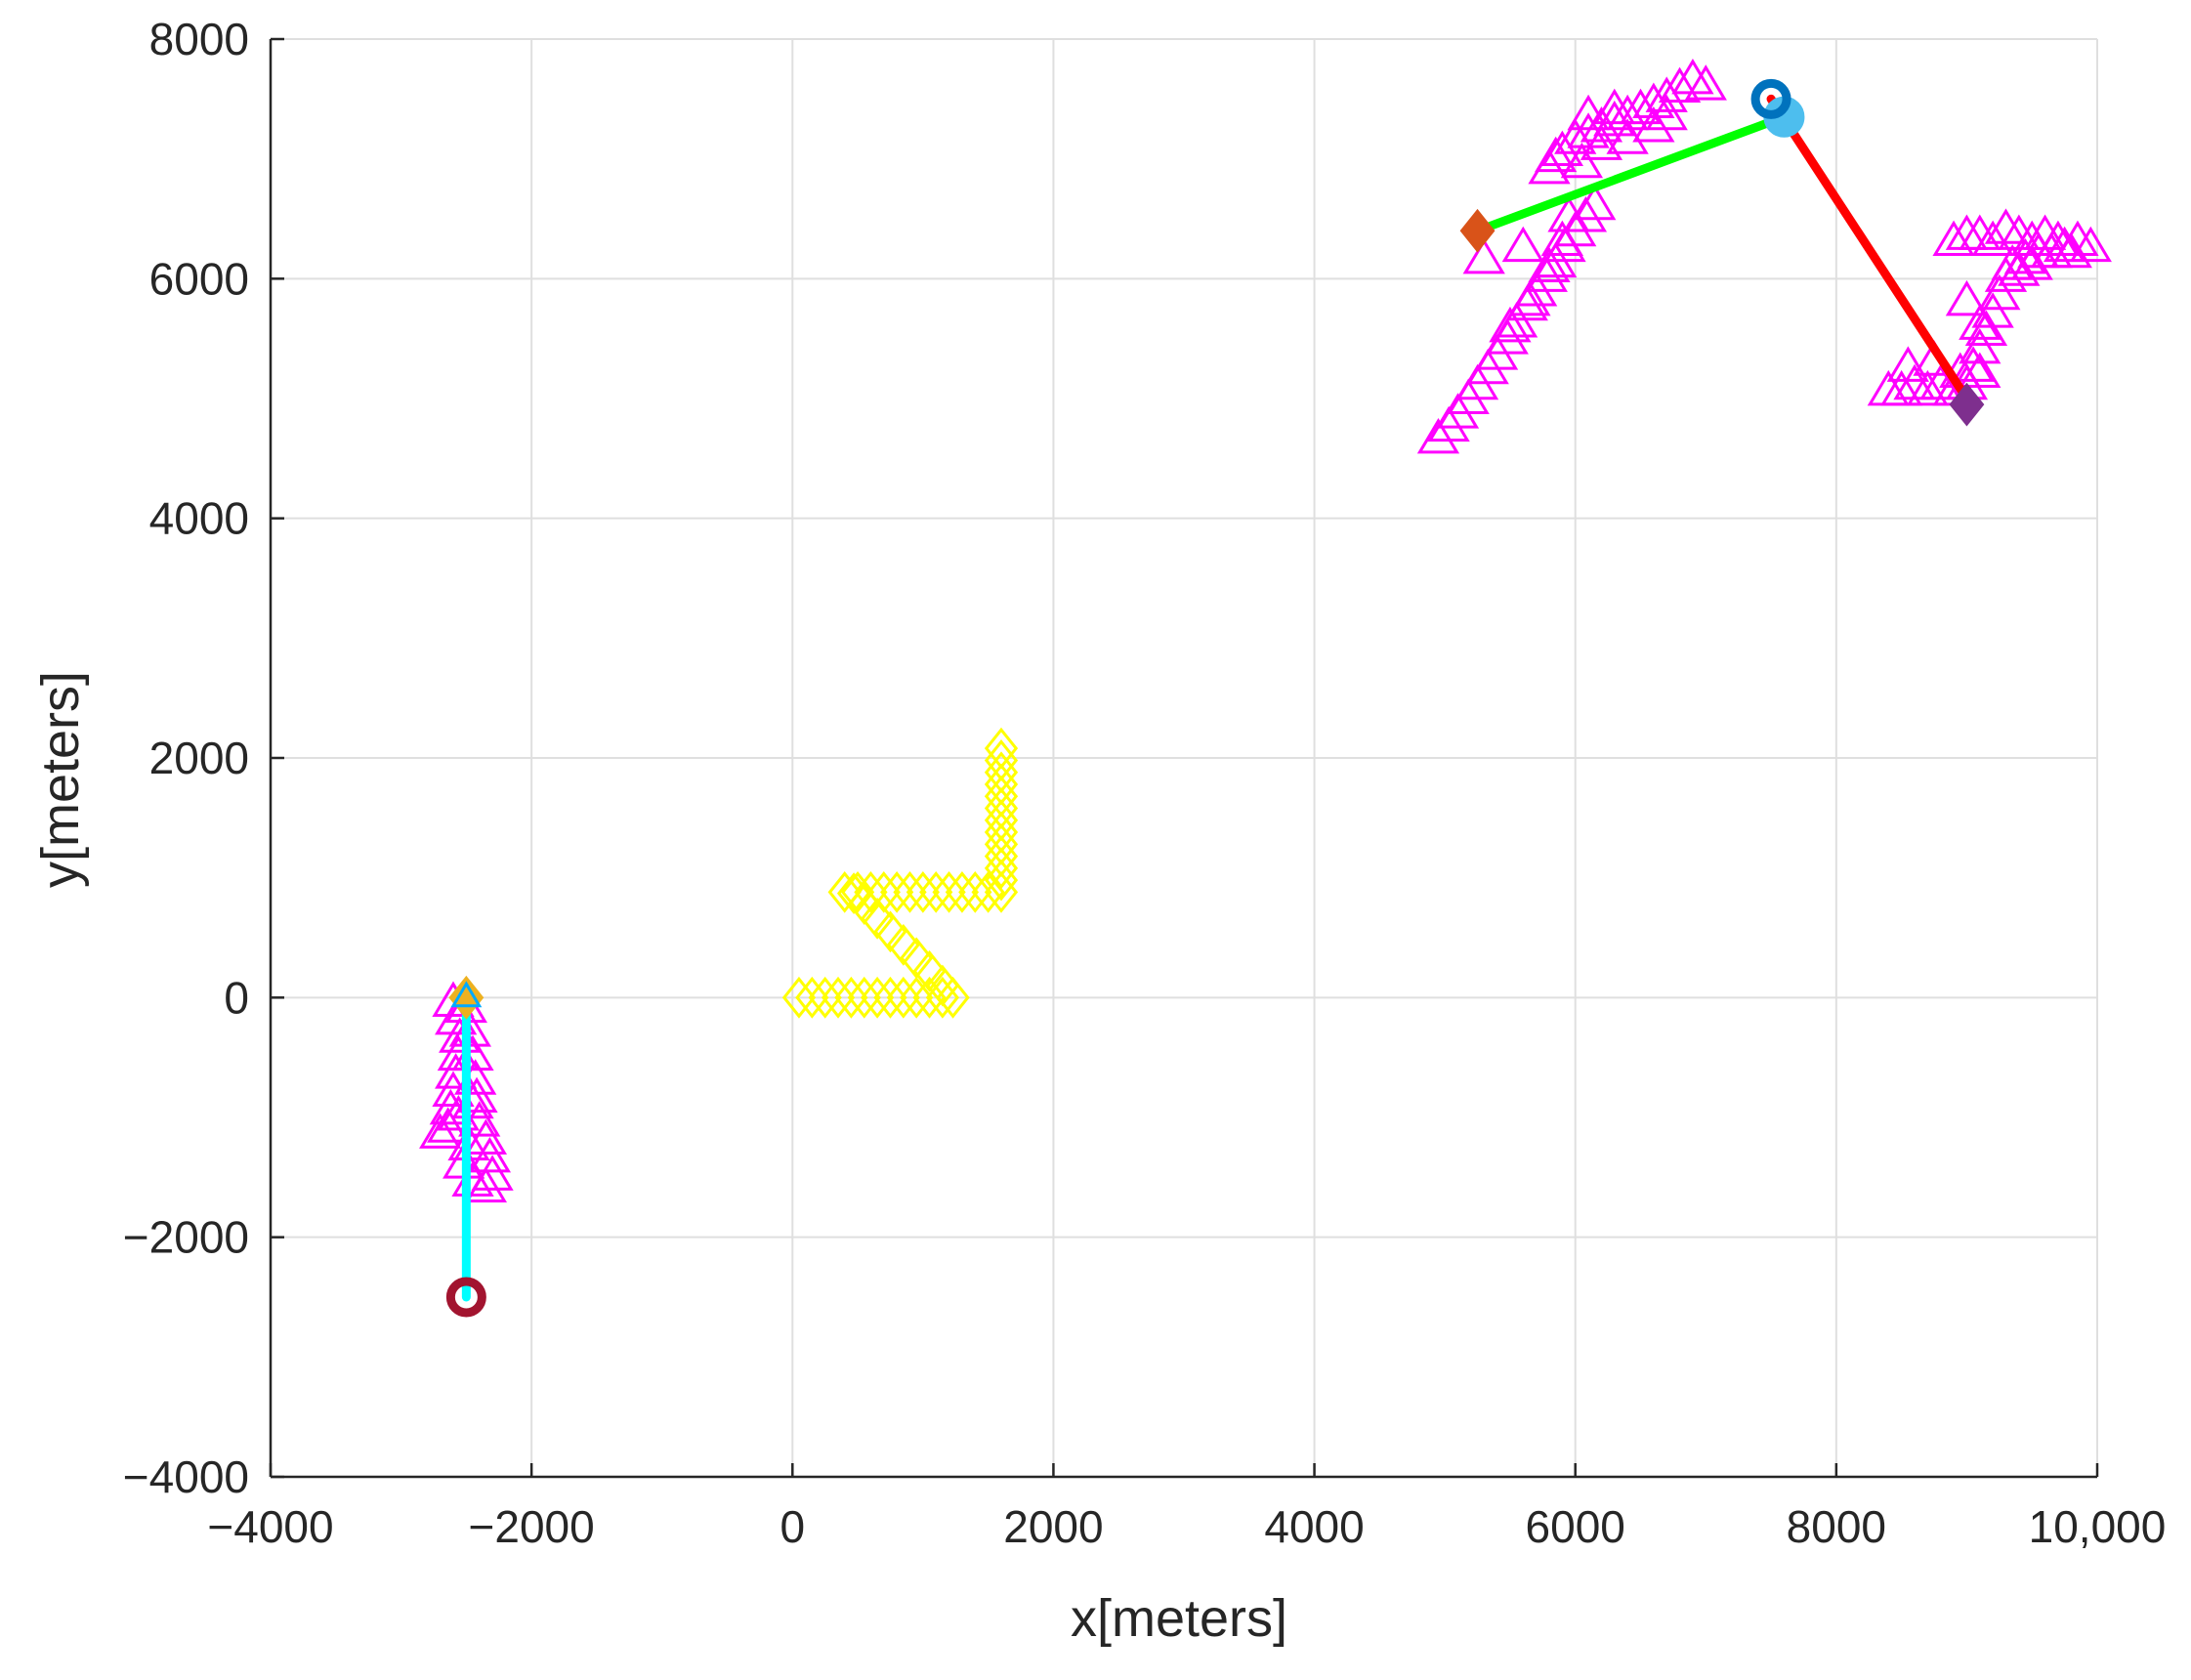  What do you see at coordinates (236, 997) in the screenshot?
I see `y-tick-label: 0` at bounding box center [236, 997].